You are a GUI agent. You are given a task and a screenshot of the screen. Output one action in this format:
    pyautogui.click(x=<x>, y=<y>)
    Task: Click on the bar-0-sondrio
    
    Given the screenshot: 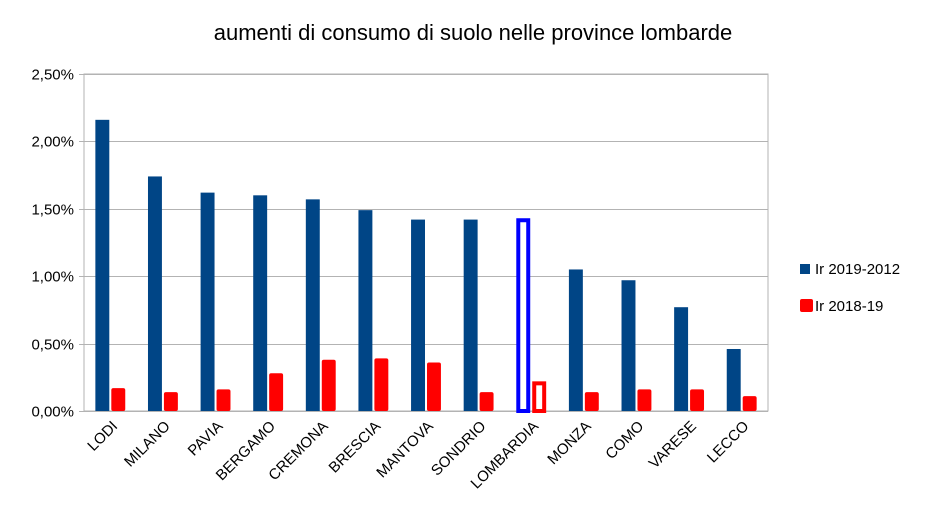 What is the action you would take?
    pyautogui.click(x=470, y=315)
    